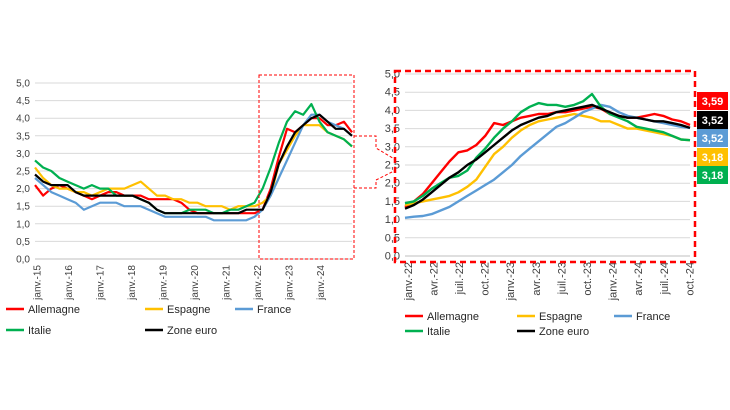  I want to click on end-badge-label-4: 3,18, so click(712, 158).